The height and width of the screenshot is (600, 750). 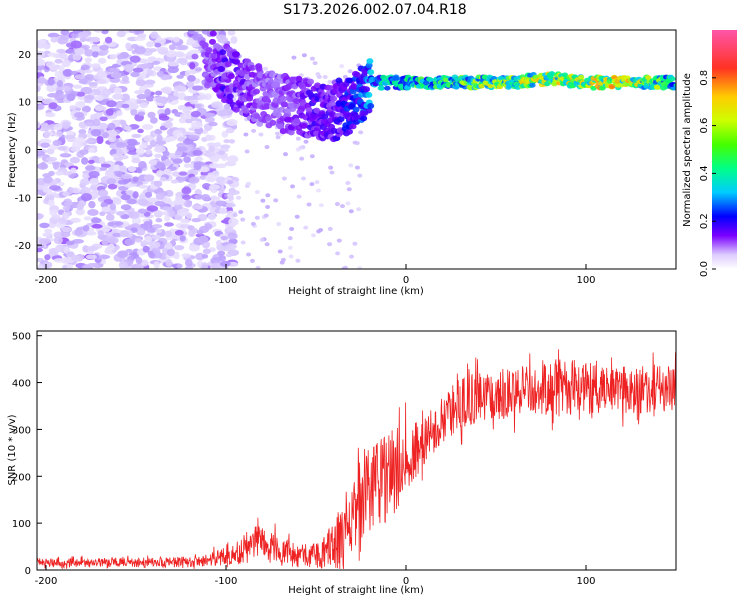 I want to click on snr-x-ticks: -200 -100 0 100, so click(x=315, y=576).